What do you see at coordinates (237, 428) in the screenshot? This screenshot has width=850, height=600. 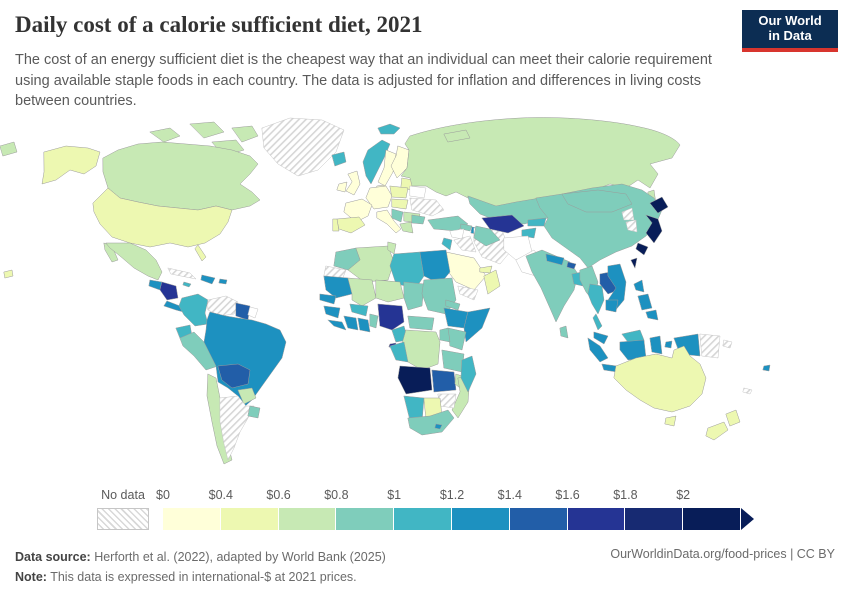 I see `country-argentina` at bounding box center [237, 428].